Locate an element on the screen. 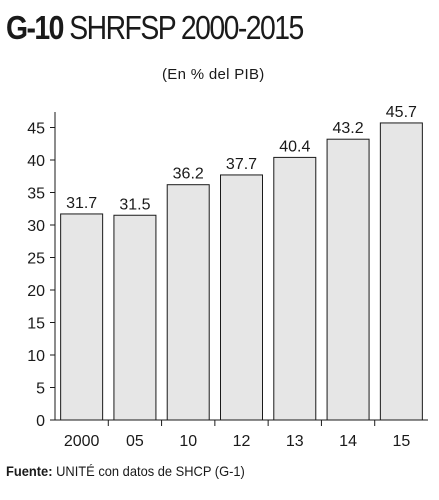 This screenshot has width=439, height=500. data-label: 45.7 is located at coordinates (401, 112).